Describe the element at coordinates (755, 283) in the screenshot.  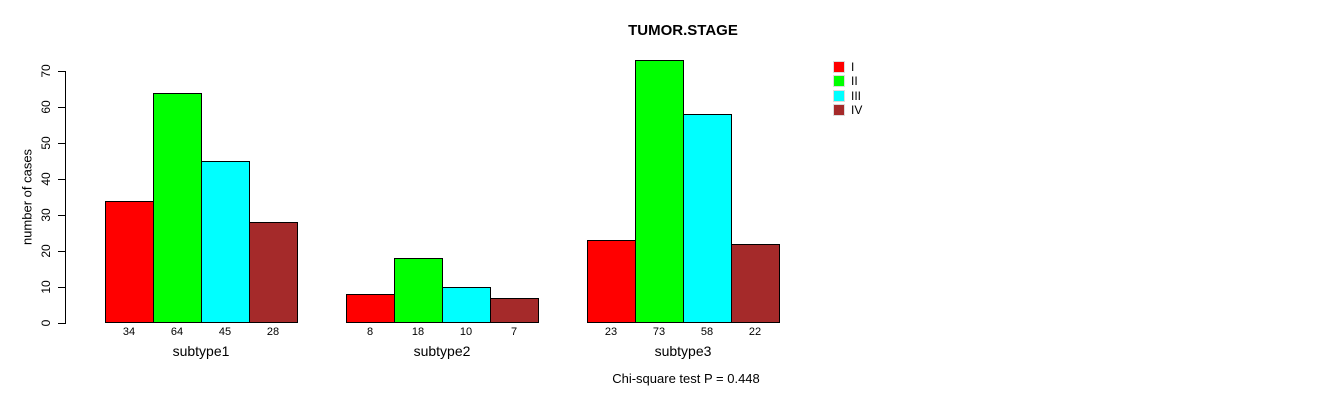
I see `bar-subtype3-IV` at that location.